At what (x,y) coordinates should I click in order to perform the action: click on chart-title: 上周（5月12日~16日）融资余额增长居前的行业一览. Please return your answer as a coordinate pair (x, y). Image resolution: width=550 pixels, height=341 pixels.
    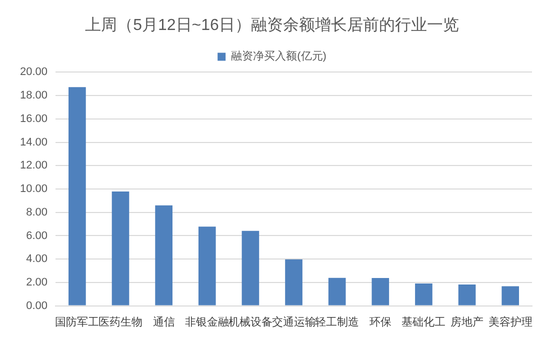
    Looking at the image, I should click on (272, 25).